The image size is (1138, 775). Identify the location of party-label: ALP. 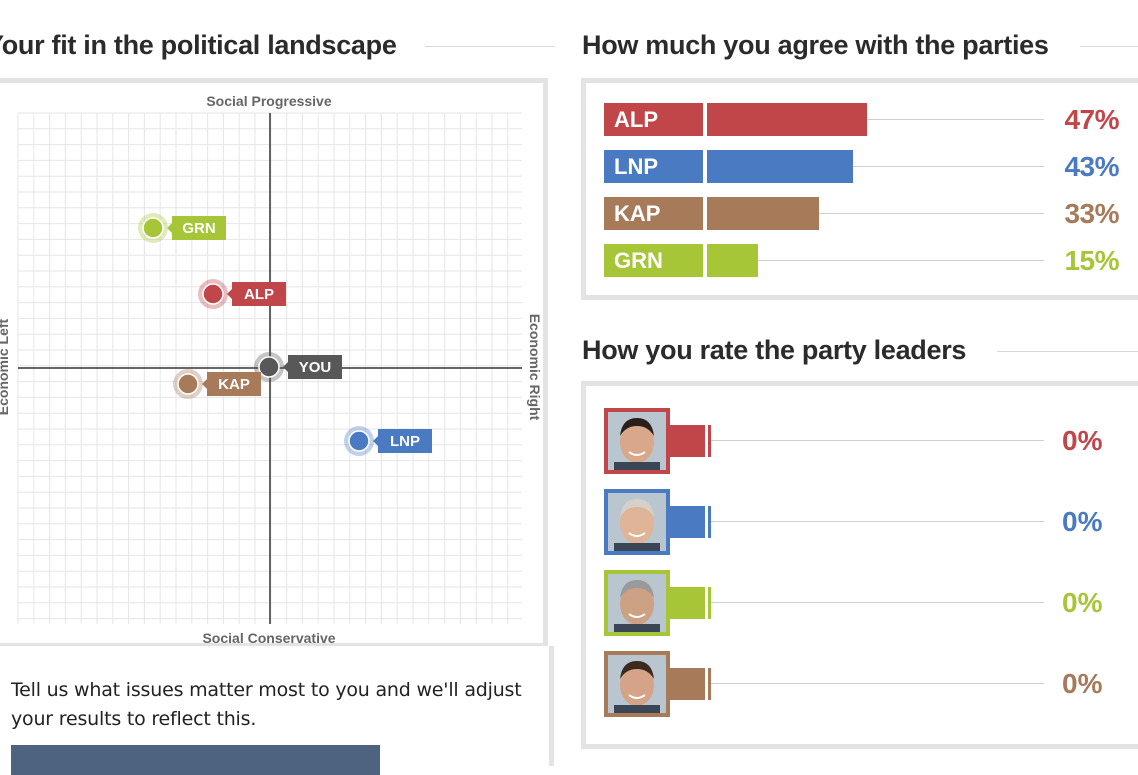
(653, 119).